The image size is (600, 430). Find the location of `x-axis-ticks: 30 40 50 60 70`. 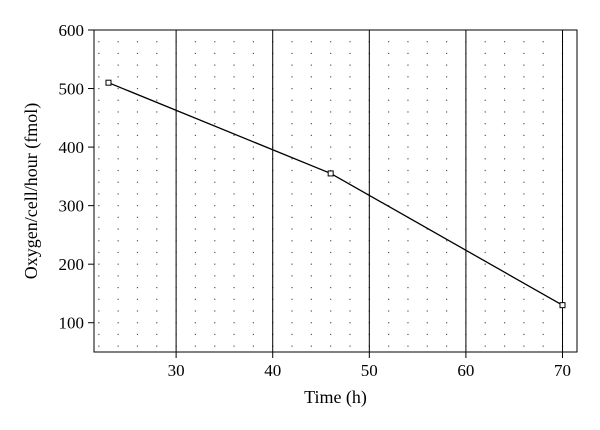

x-axis-ticks: 30 40 50 60 70 is located at coordinates (369, 366).